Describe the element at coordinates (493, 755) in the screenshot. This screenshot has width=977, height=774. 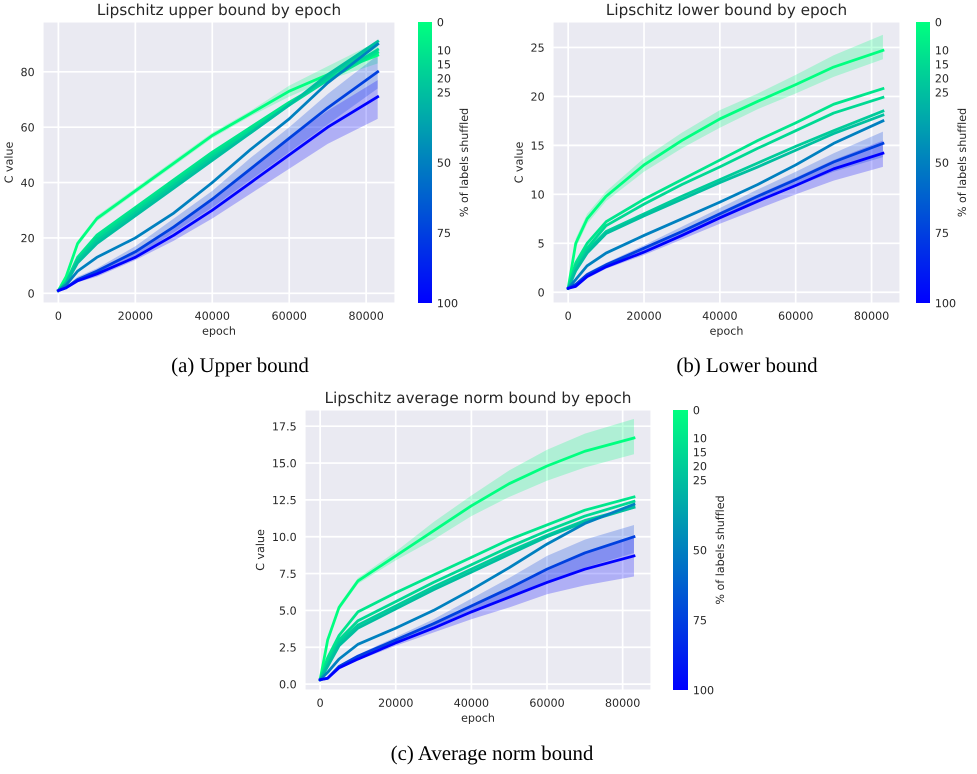
I see `text: (c) Average norm bound` at that location.